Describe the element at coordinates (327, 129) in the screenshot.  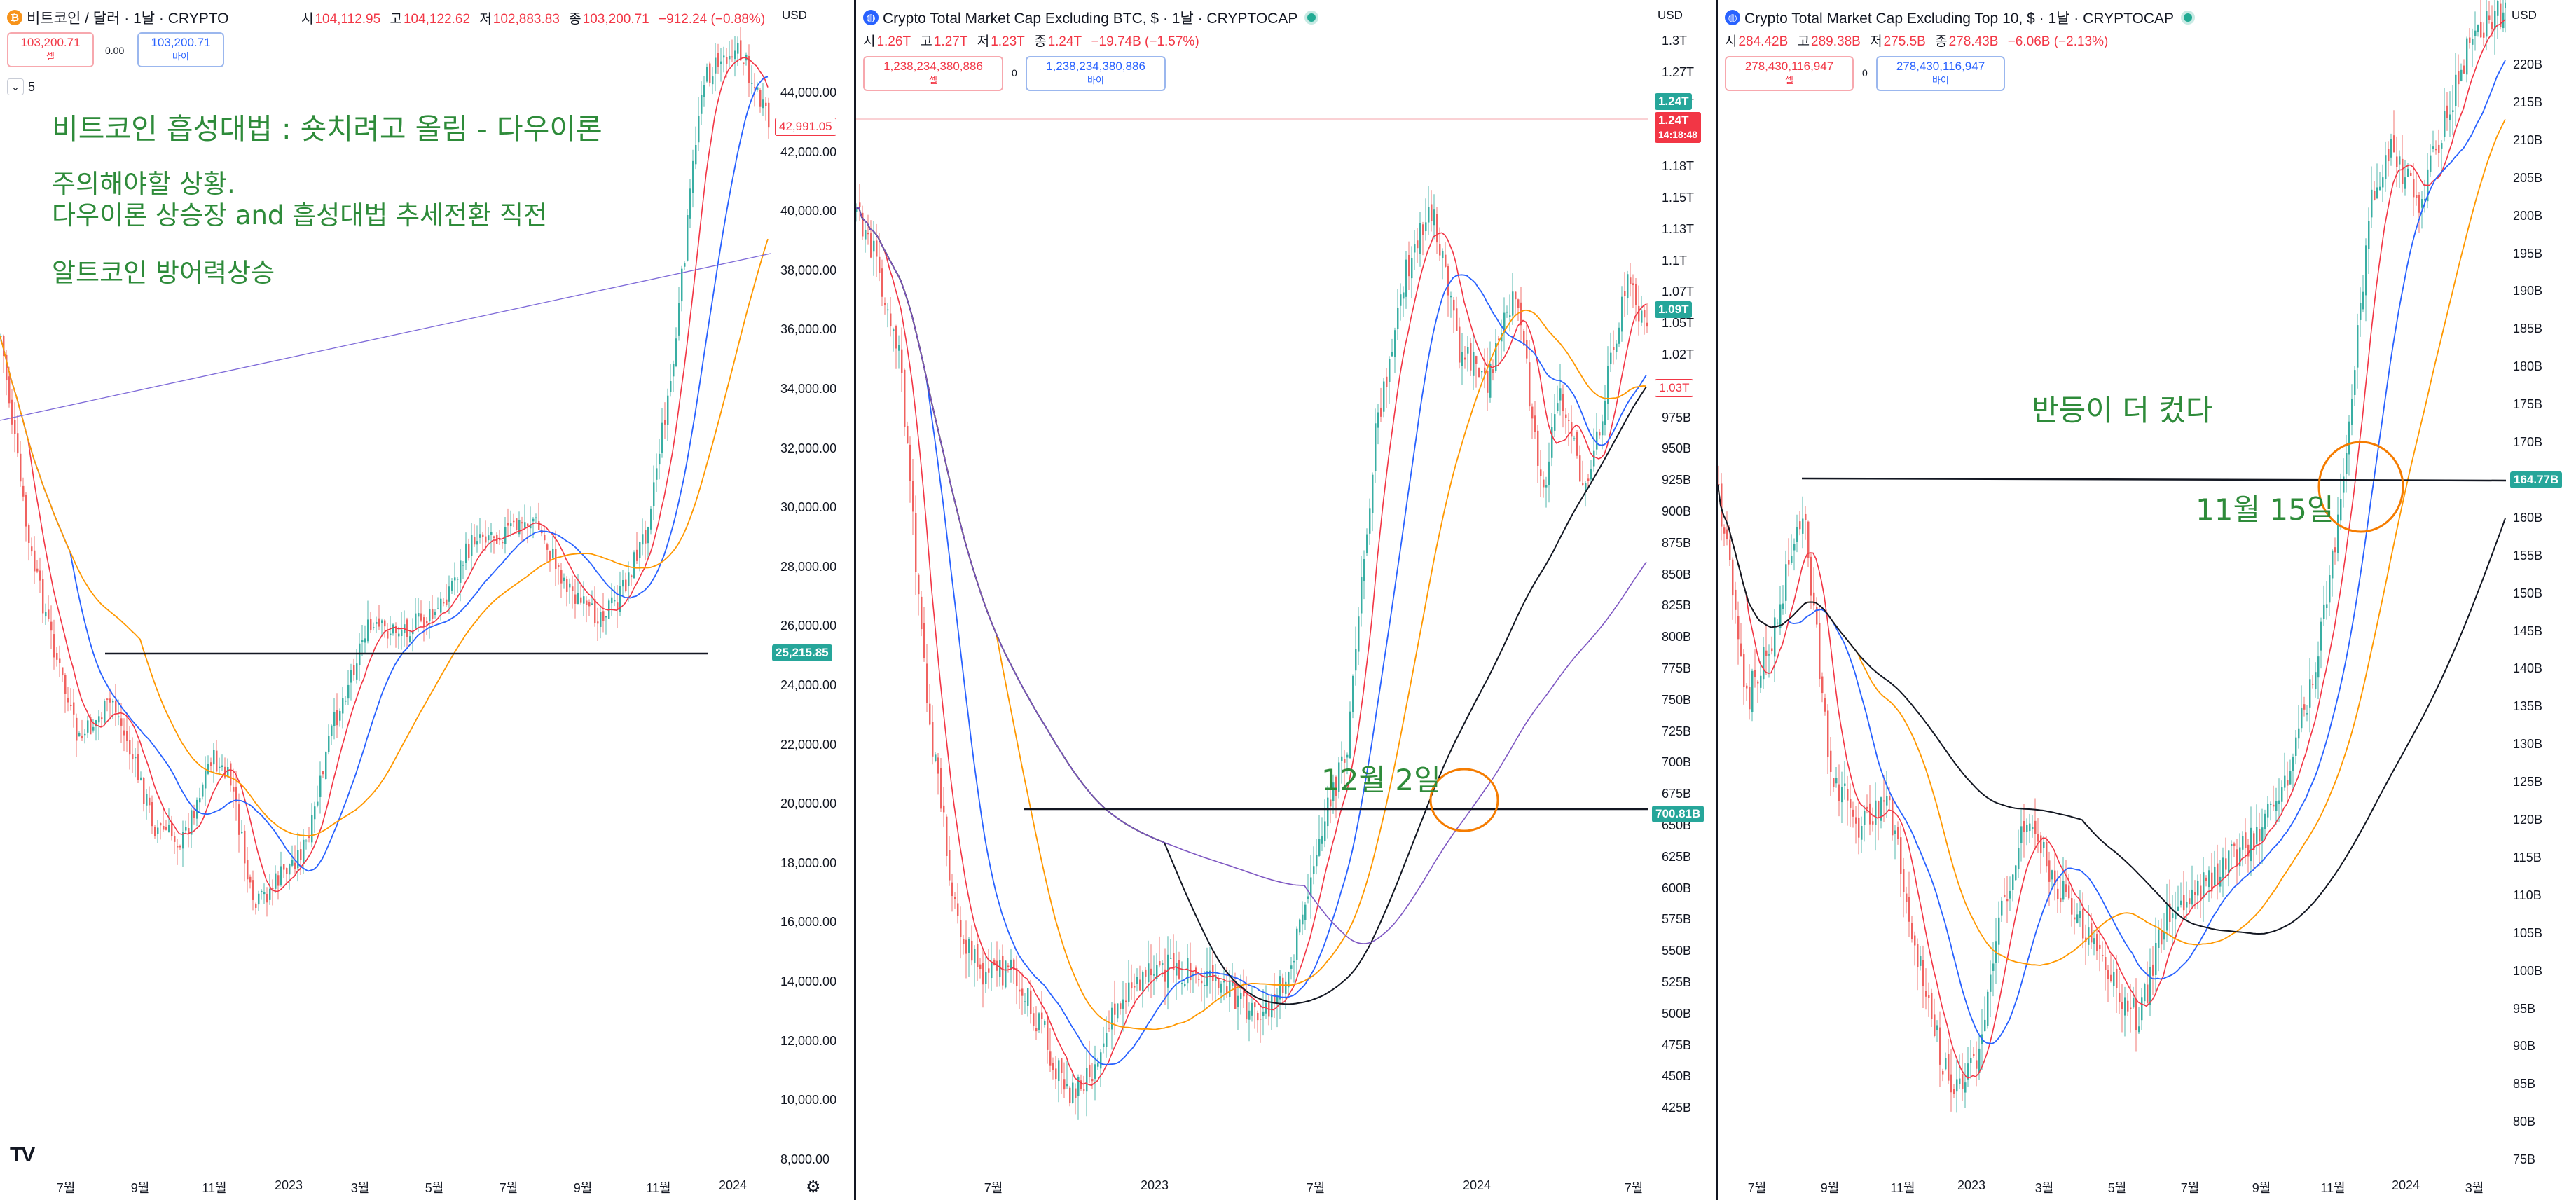
I see `annotation-text: 비트코인 흡성대법 : 숏치려고 올림 - 다우이론` at that location.